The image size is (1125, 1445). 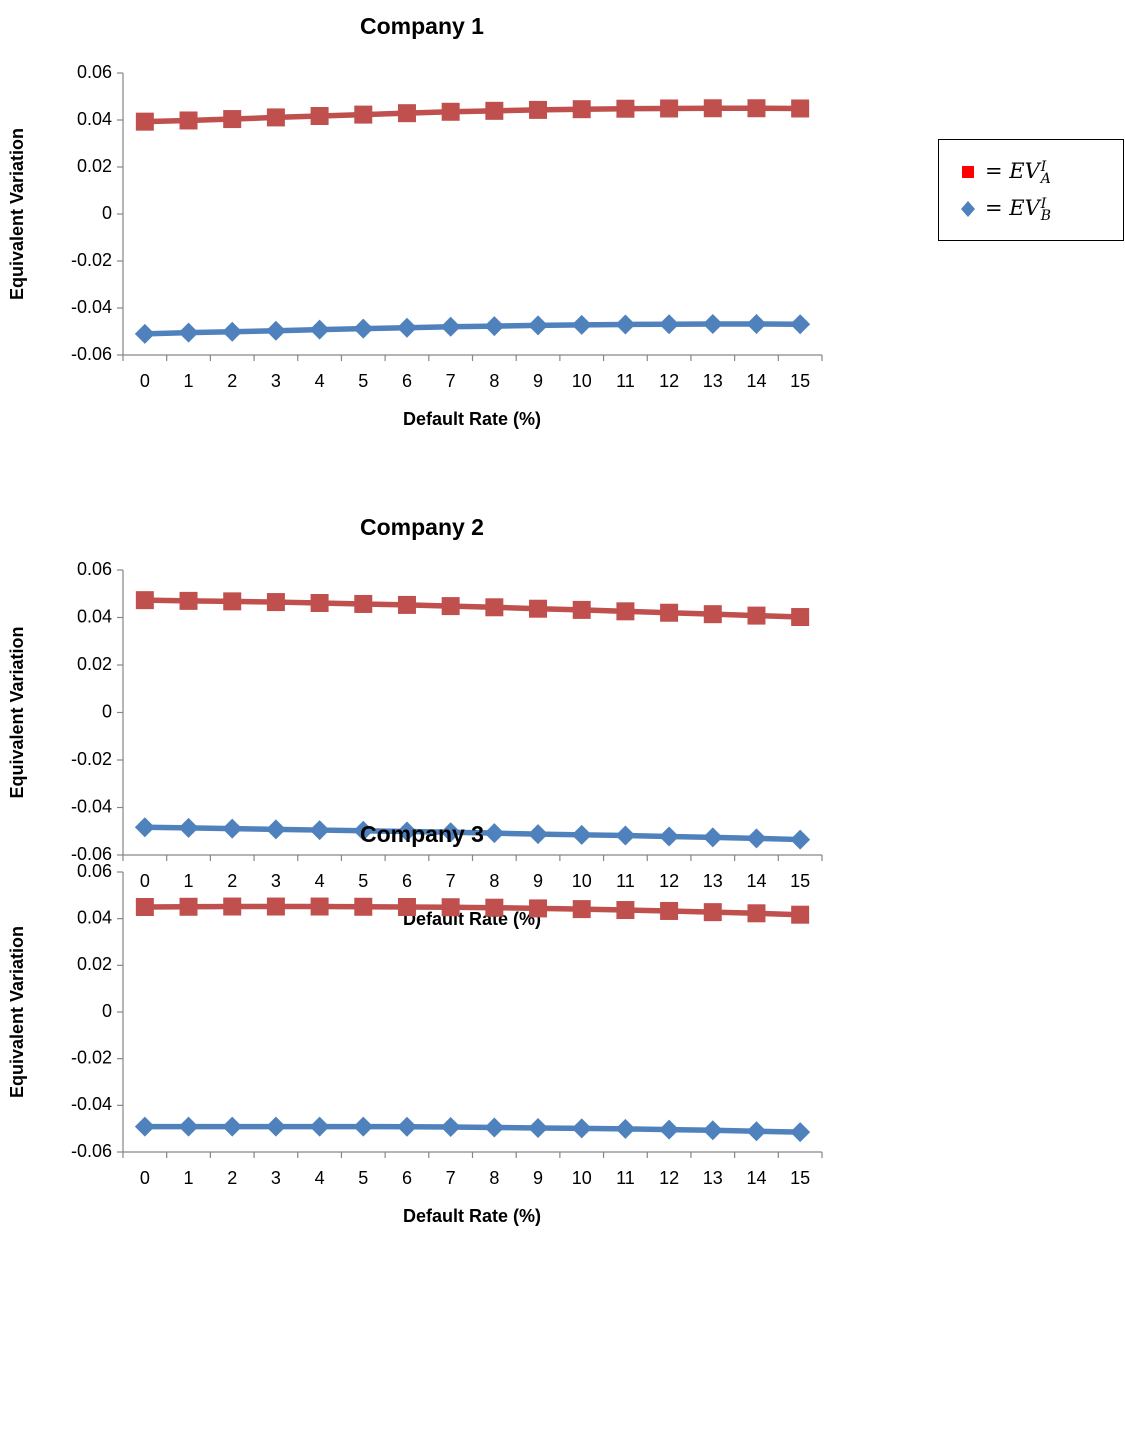 What do you see at coordinates (1043, 166) in the screenshot?
I see `legend-sup-a: I` at bounding box center [1043, 166].